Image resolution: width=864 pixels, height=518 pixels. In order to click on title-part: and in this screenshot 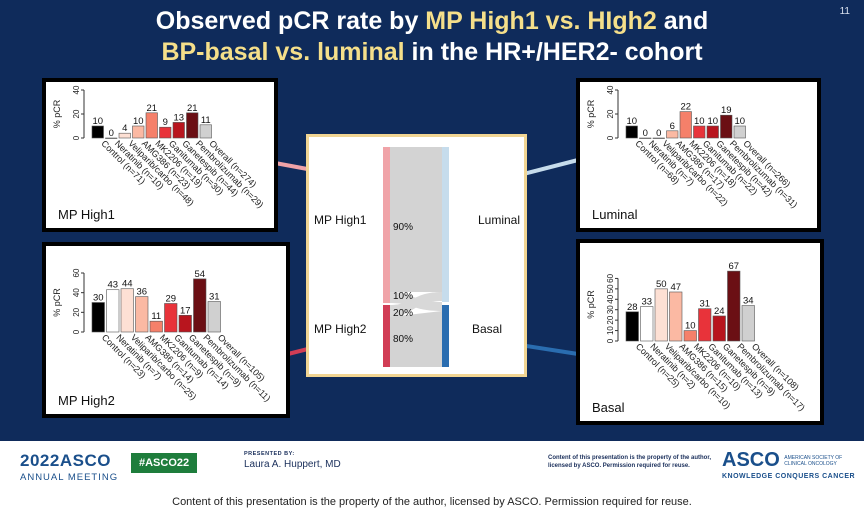, I will do `click(682, 21)`.